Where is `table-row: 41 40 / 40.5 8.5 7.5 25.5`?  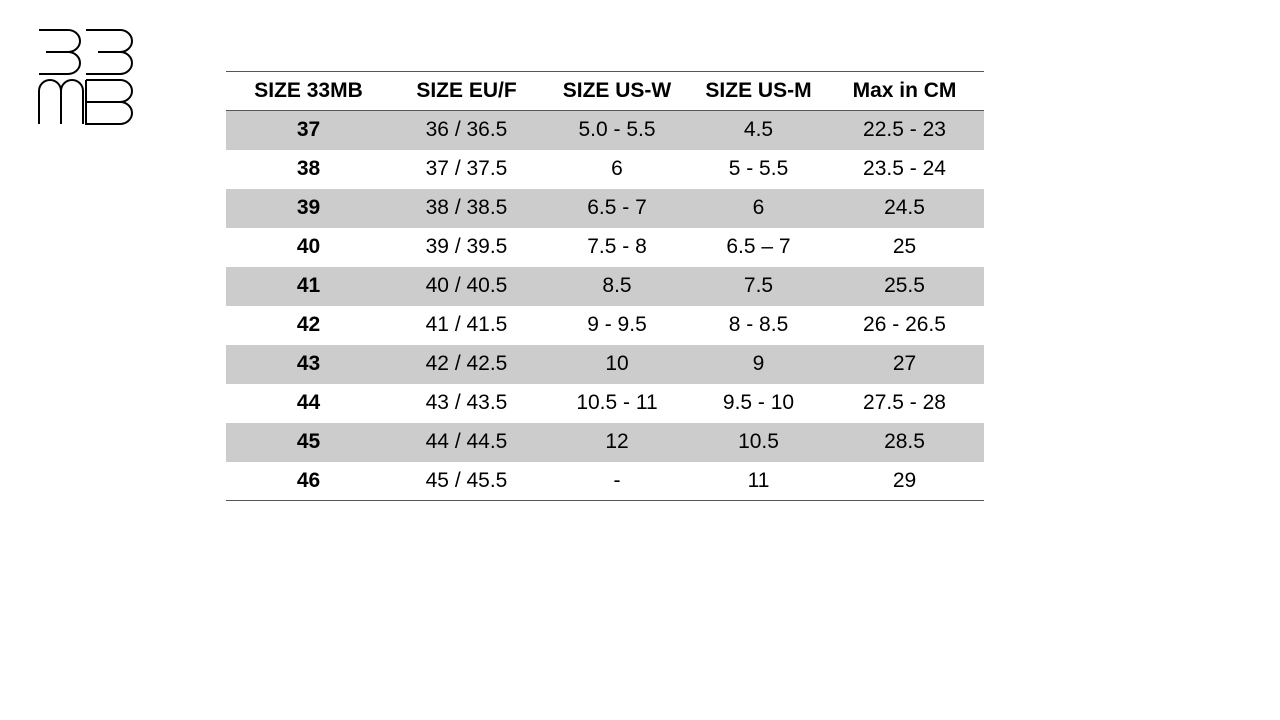 table-row: 41 40 / 40.5 8.5 7.5 25.5 is located at coordinates (605, 286).